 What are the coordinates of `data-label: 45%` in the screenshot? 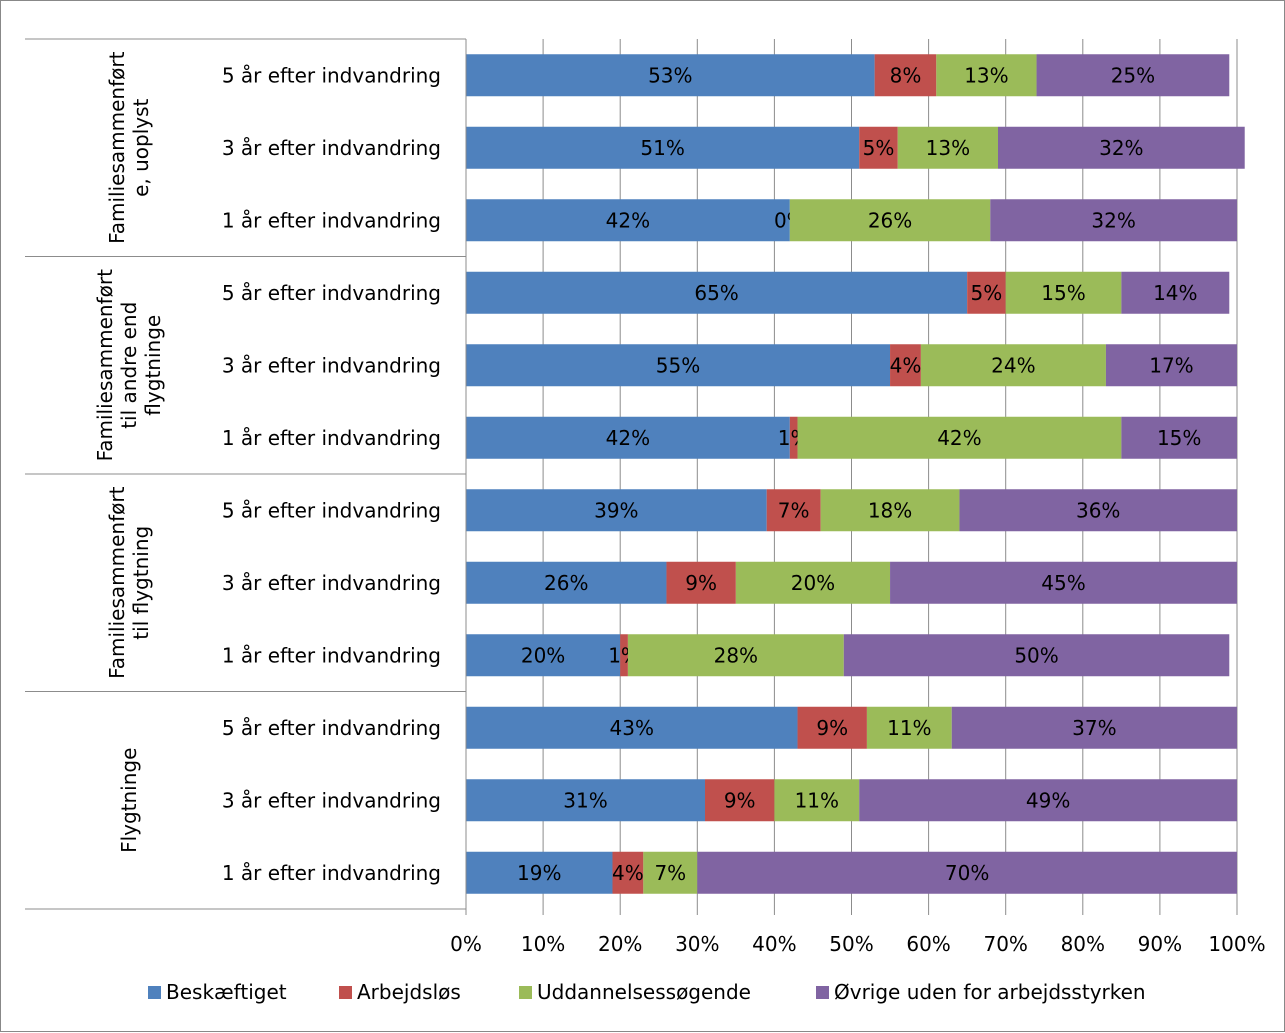 It's located at (1063, 583).